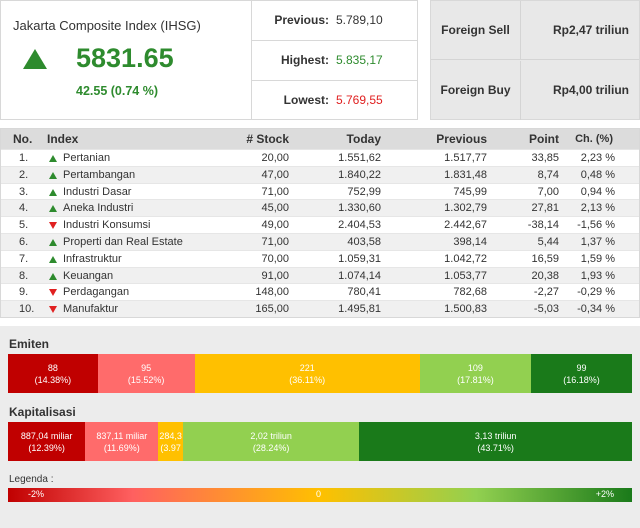 The image size is (640, 528). What do you see at coordinates (465, 309) in the screenshot?
I see `row-previous: 1.500,83` at bounding box center [465, 309].